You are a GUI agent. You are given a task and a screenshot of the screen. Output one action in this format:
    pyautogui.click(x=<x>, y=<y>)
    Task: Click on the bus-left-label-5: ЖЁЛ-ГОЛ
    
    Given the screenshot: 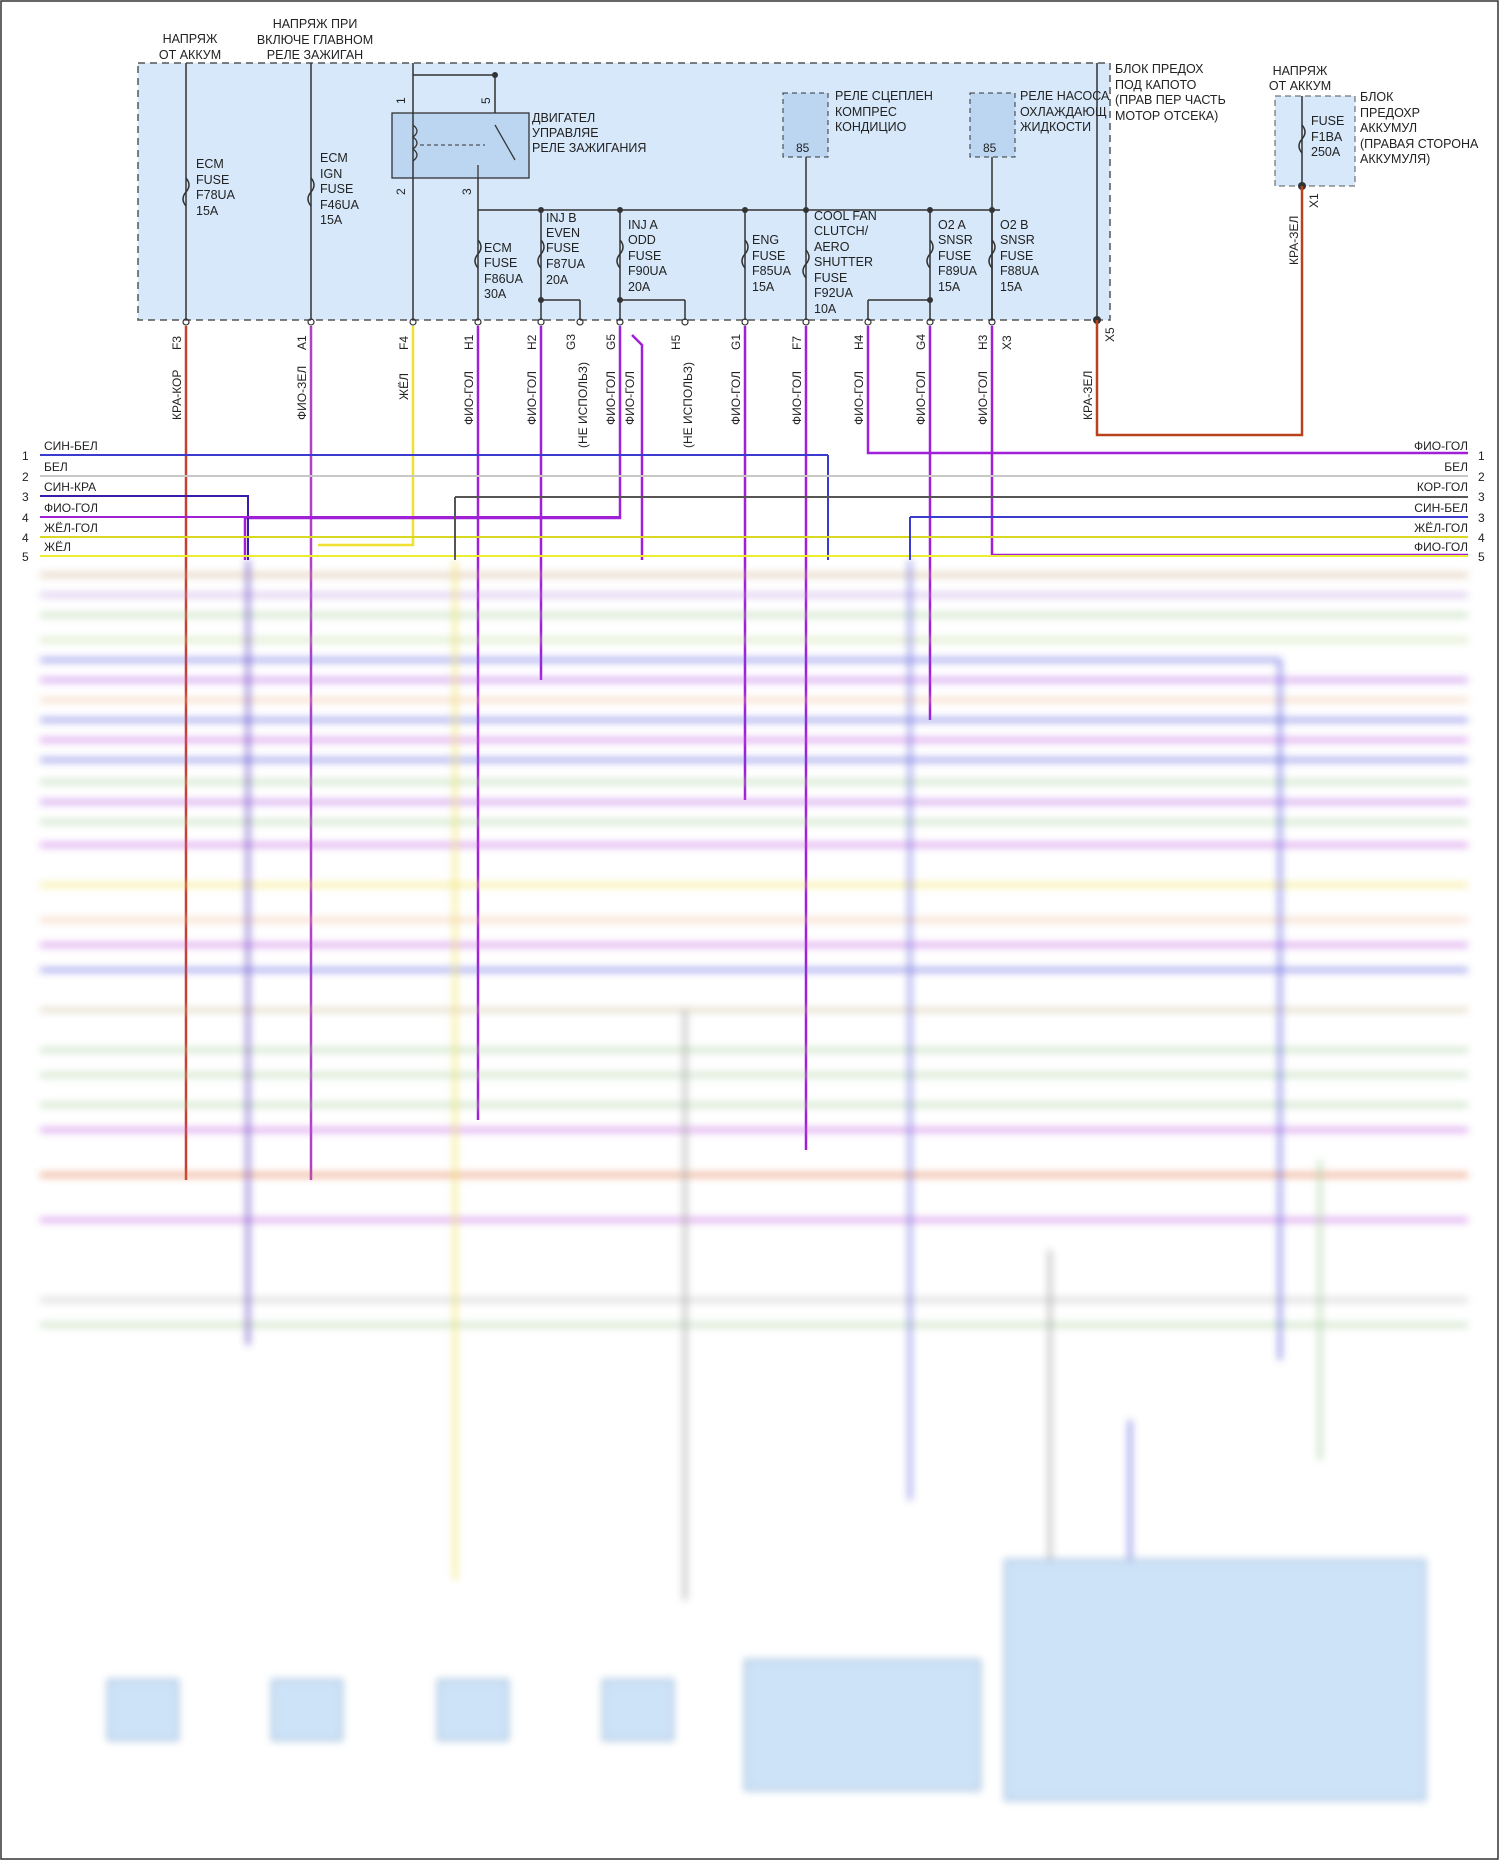 What is the action you would take?
    pyautogui.click(x=71, y=528)
    